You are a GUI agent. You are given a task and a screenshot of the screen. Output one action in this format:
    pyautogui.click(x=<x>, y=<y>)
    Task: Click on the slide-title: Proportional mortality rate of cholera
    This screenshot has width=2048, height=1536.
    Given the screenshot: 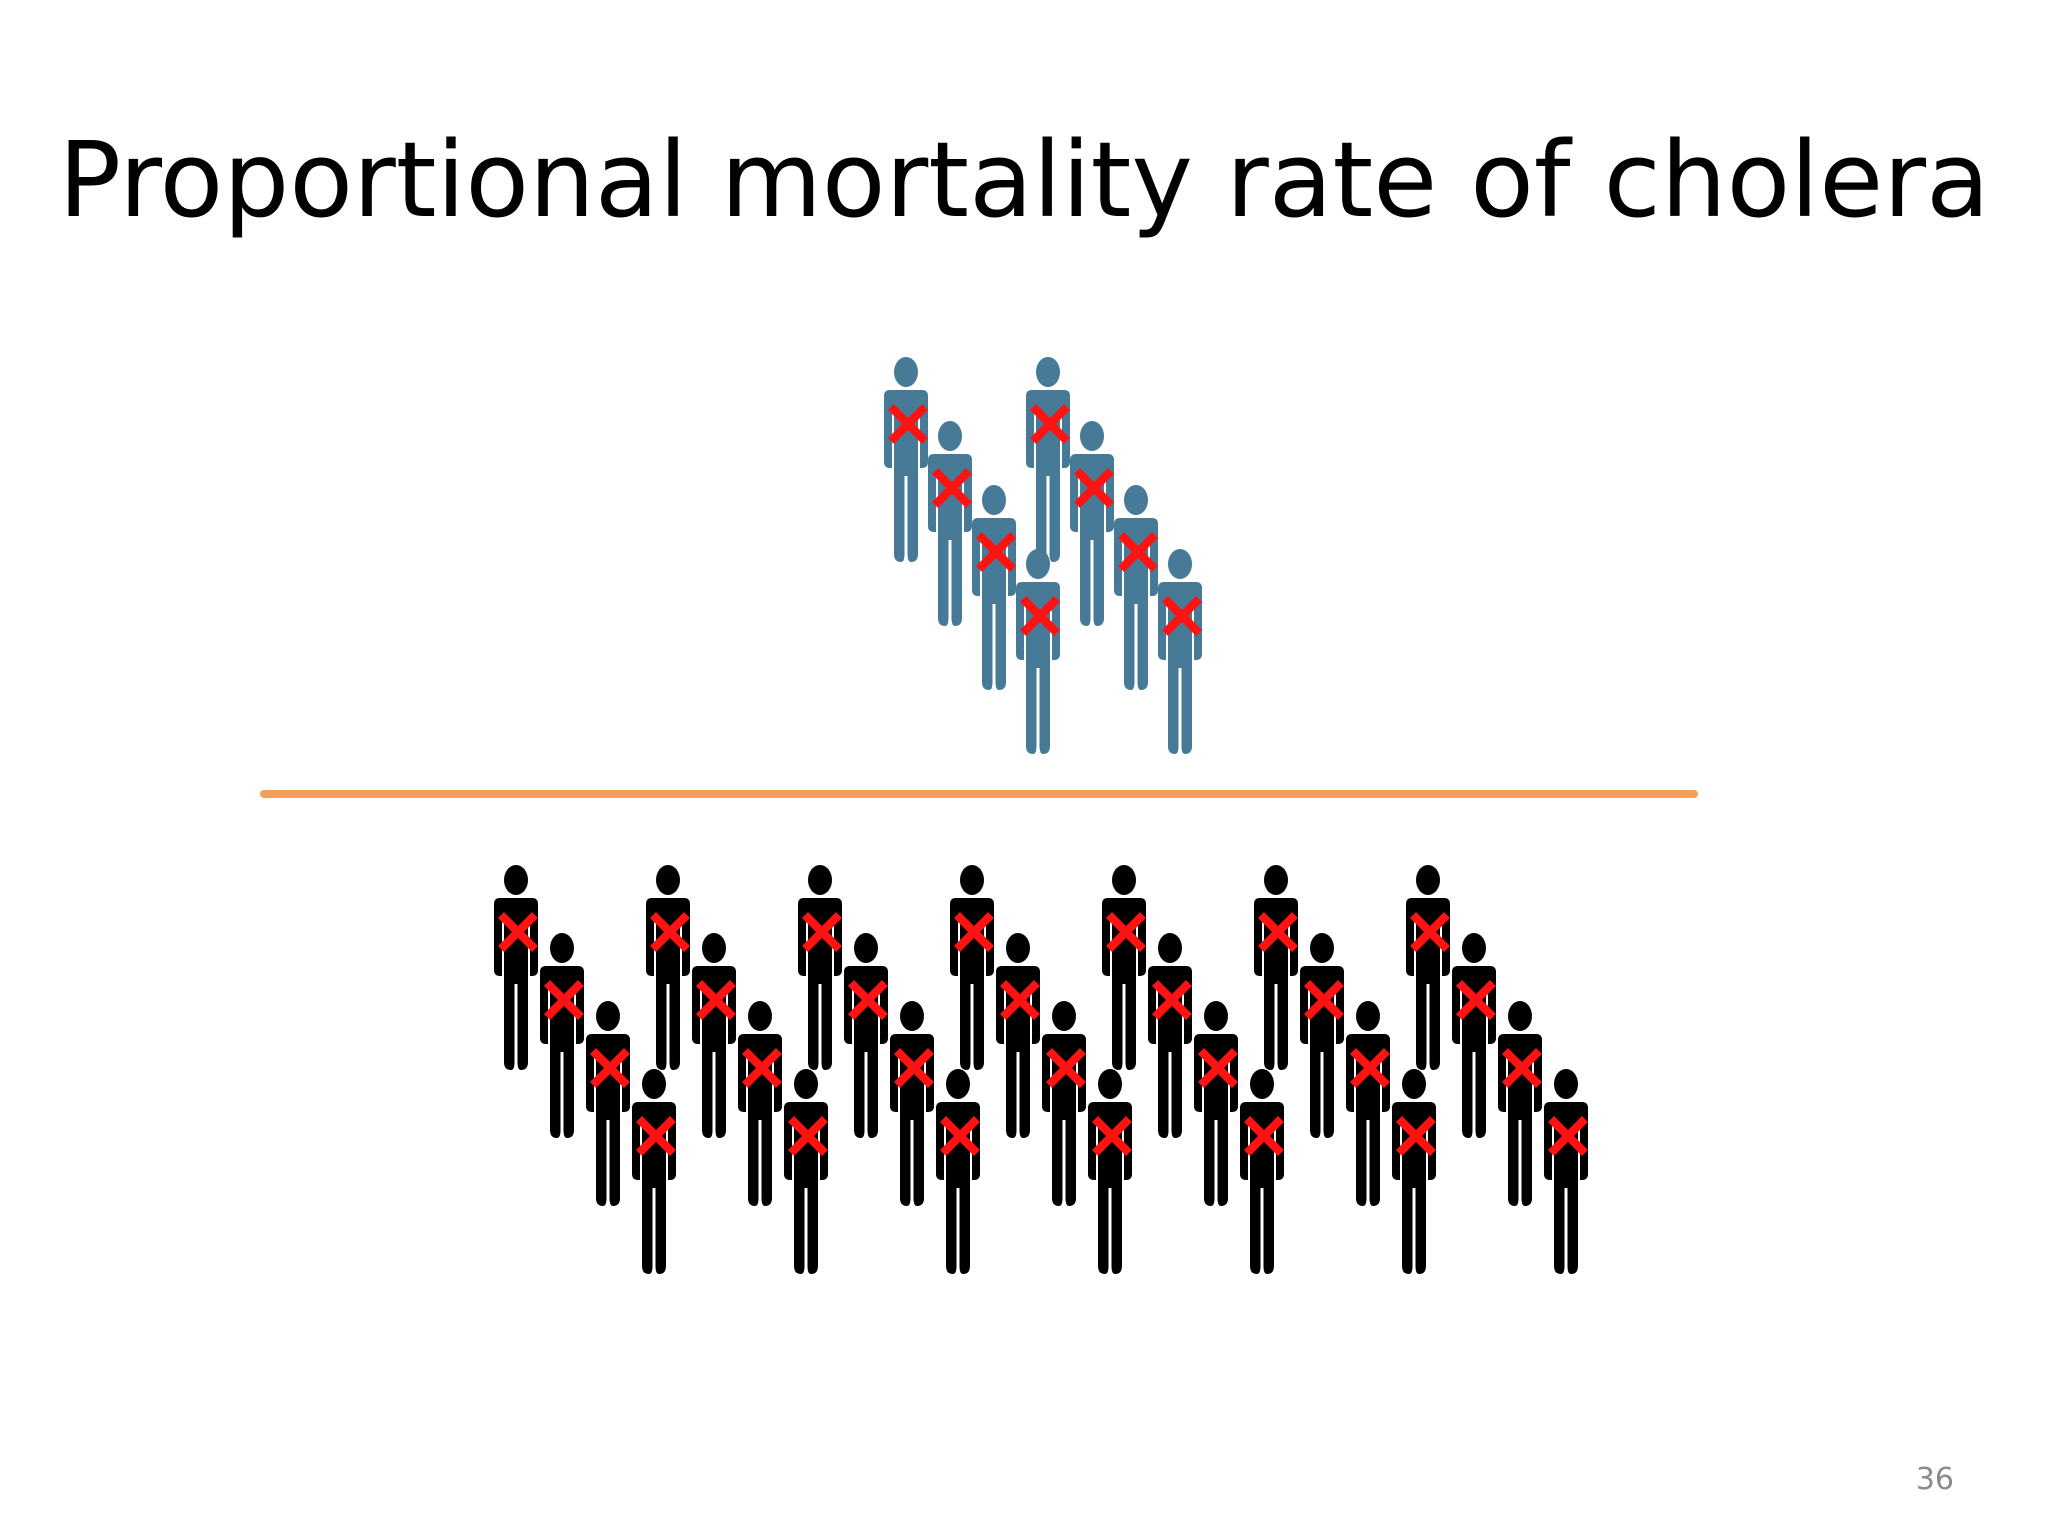 What is the action you would take?
    pyautogui.click(x=1024, y=180)
    